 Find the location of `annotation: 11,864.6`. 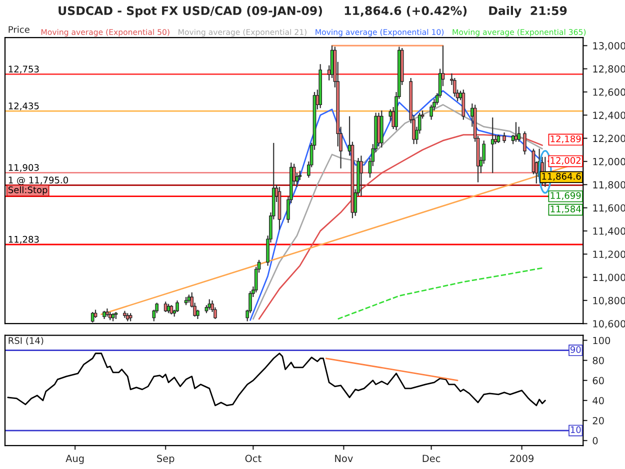

annotation: 11,864.6 is located at coordinates (561, 176).